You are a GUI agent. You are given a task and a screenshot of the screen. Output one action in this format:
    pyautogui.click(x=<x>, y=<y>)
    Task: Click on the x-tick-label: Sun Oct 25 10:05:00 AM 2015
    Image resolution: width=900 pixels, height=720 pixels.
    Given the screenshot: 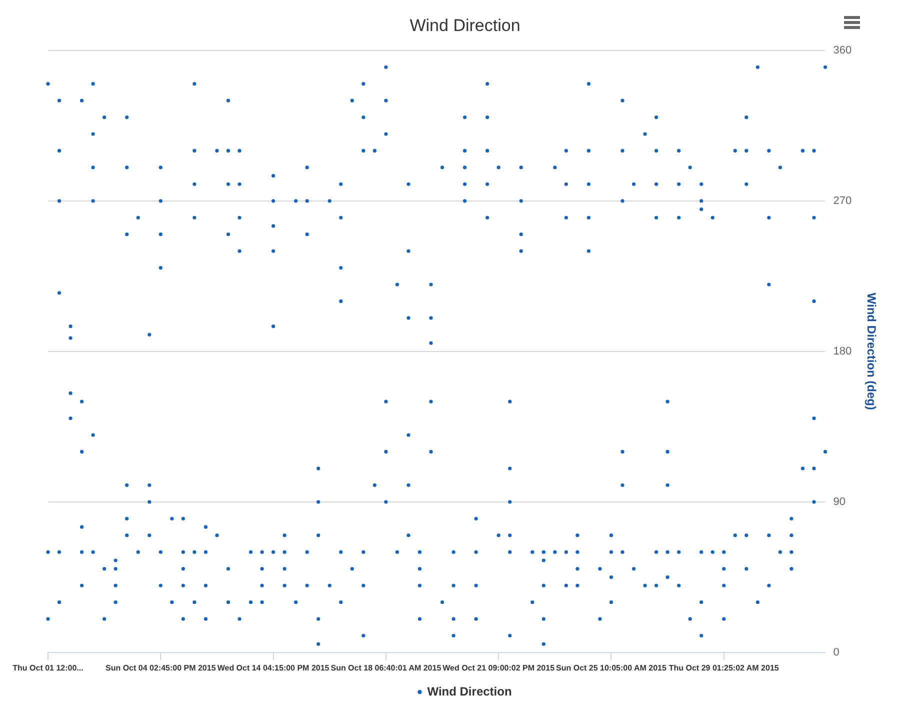 What is the action you would take?
    pyautogui.click(x=611, y=667)
    